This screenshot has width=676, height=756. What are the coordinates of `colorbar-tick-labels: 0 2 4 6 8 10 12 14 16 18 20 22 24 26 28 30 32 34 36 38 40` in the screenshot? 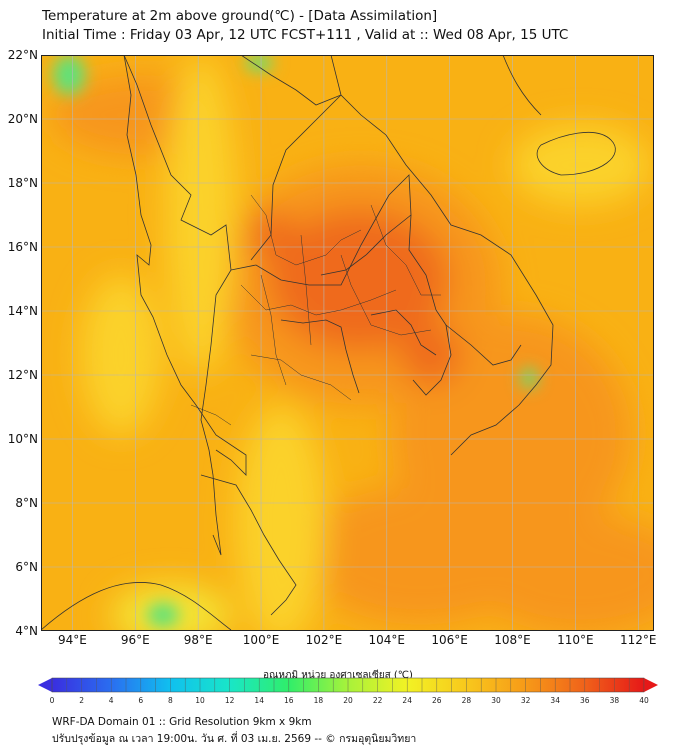 It's located at (349, 700).